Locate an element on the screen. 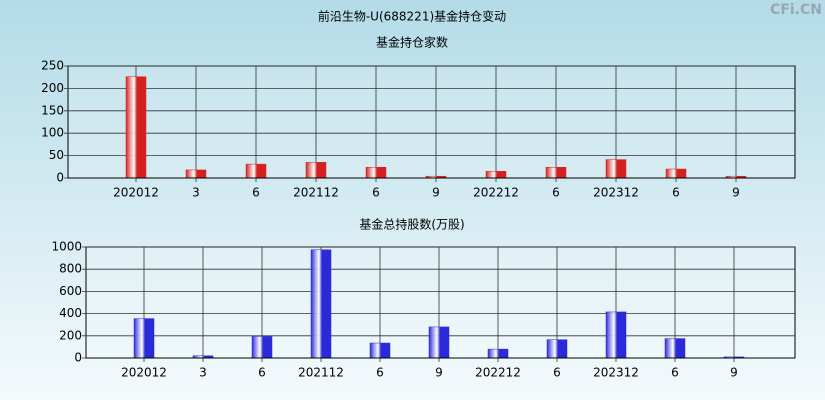 The width and height of the screenshot is (825, 400). watermark: CFi.CN is located at coordinates (796, 10).